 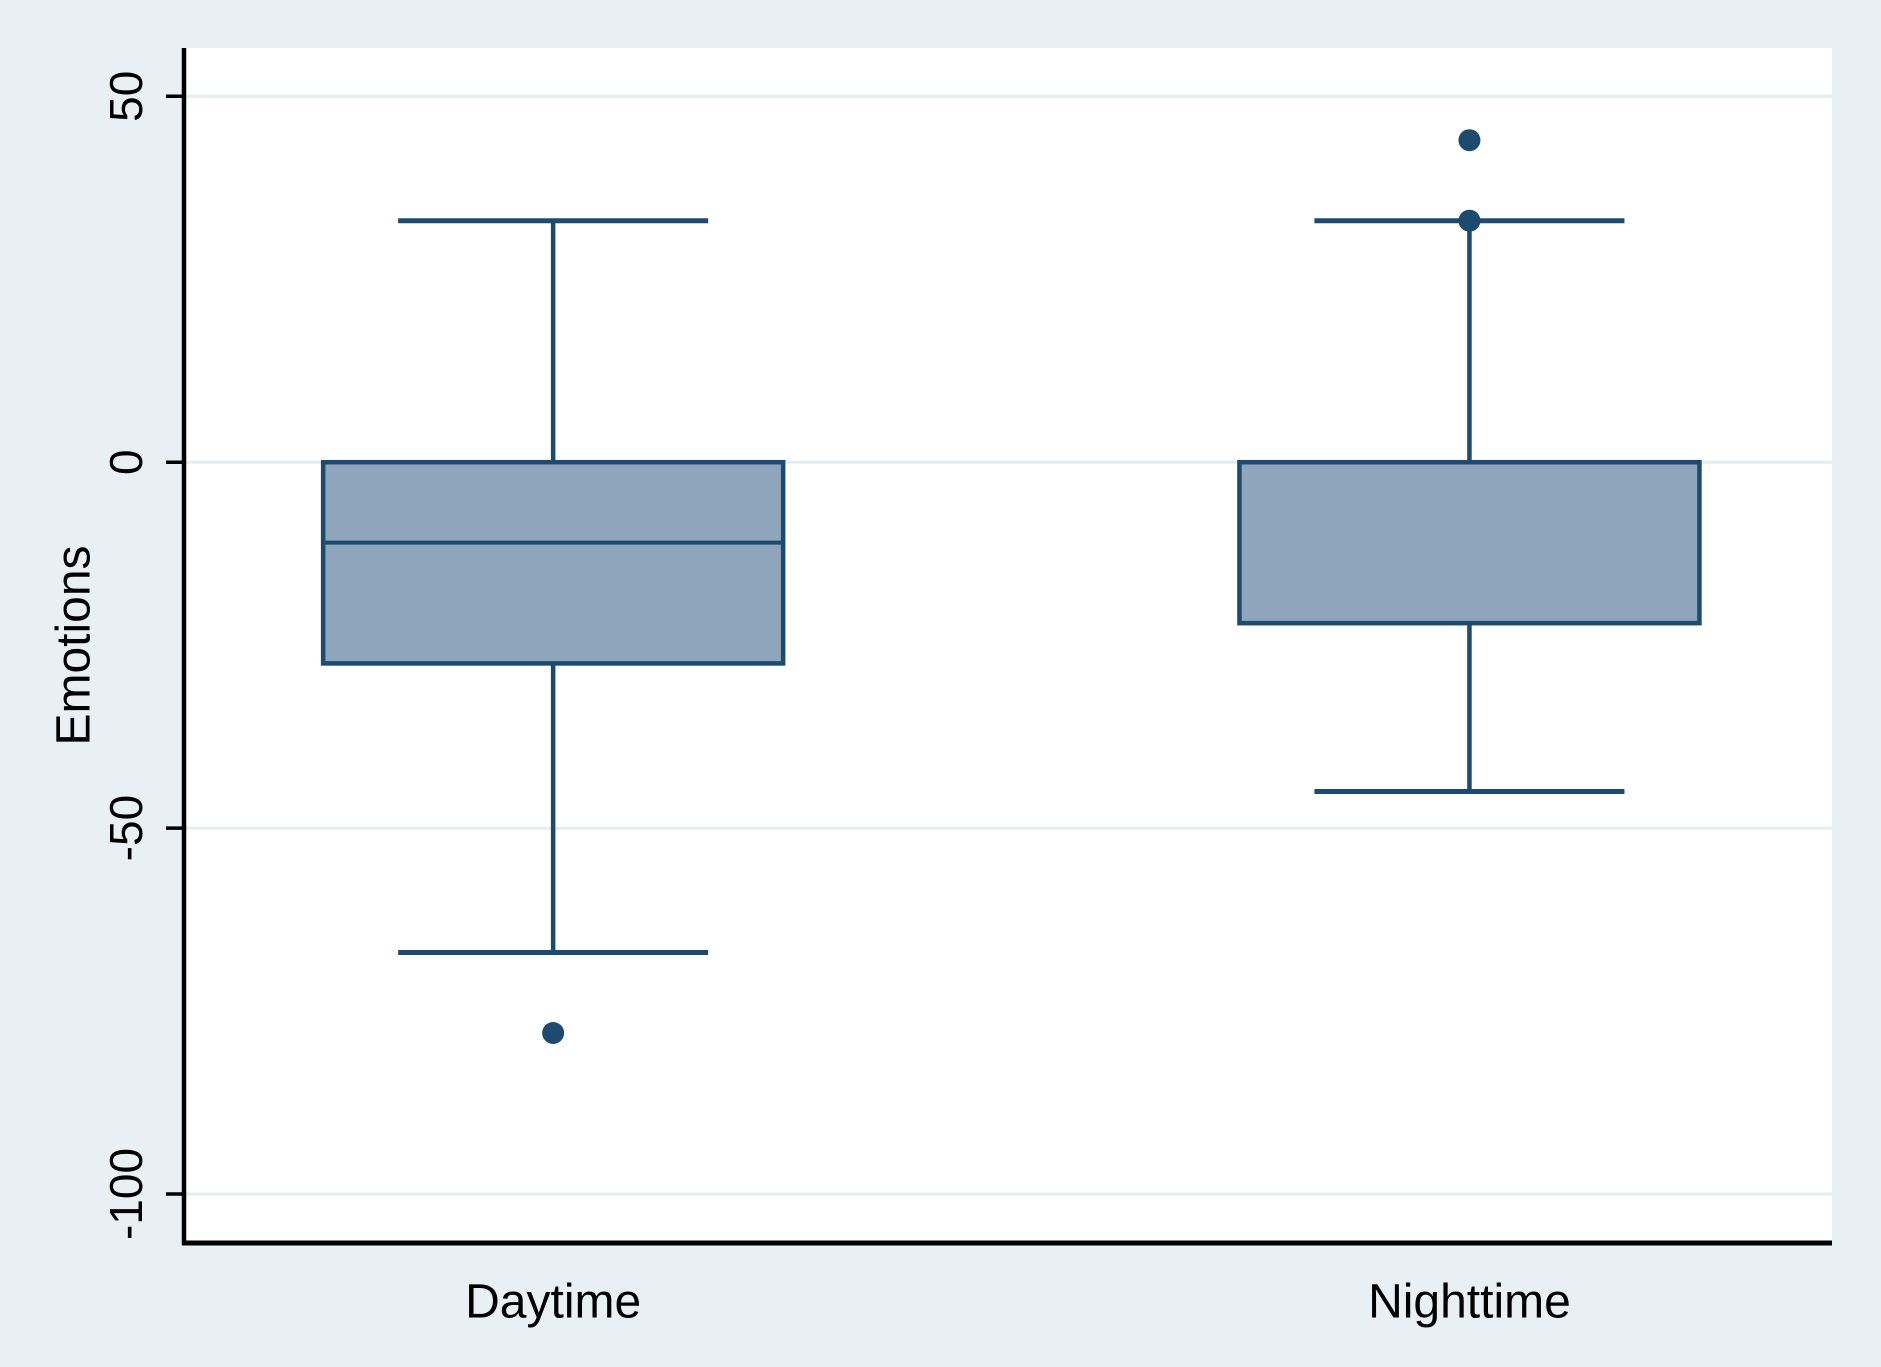 What do you see at coordinates (1469, 1302) in the screenshot?
I see `category-label-nighttime: Nighttime` at bounding box center [1469, 1302].